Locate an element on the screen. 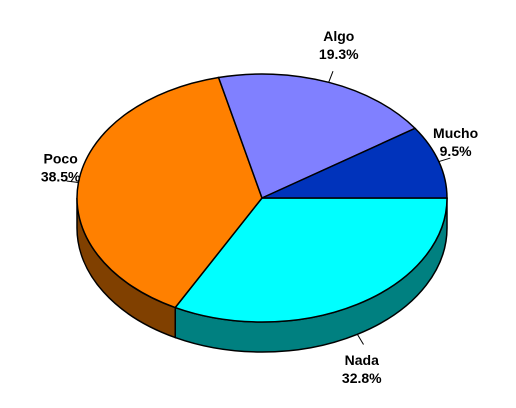 This screenshot has width=516, height=408. slice-label: Nada is located at coordinates (362, 360).